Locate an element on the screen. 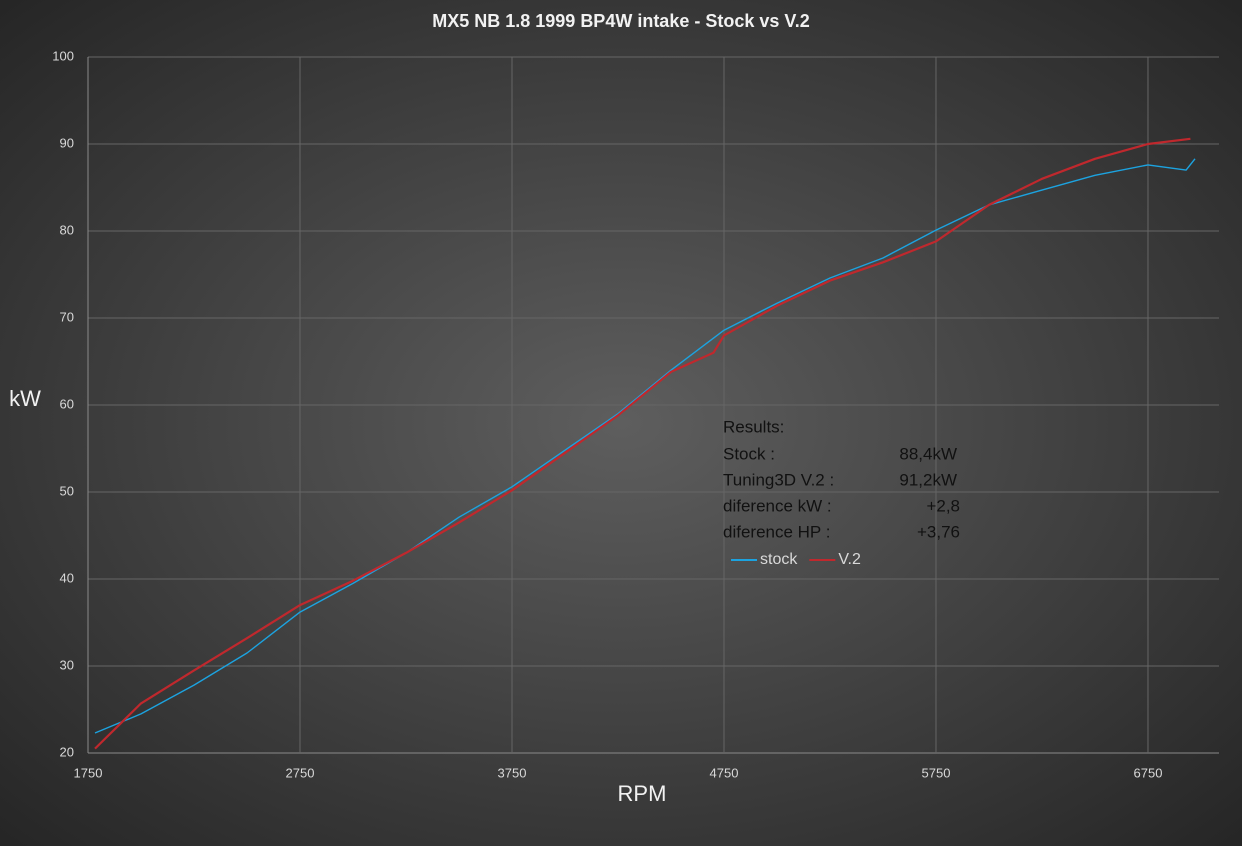  y-tick-label: 90 is located at coordinates (67, 142).